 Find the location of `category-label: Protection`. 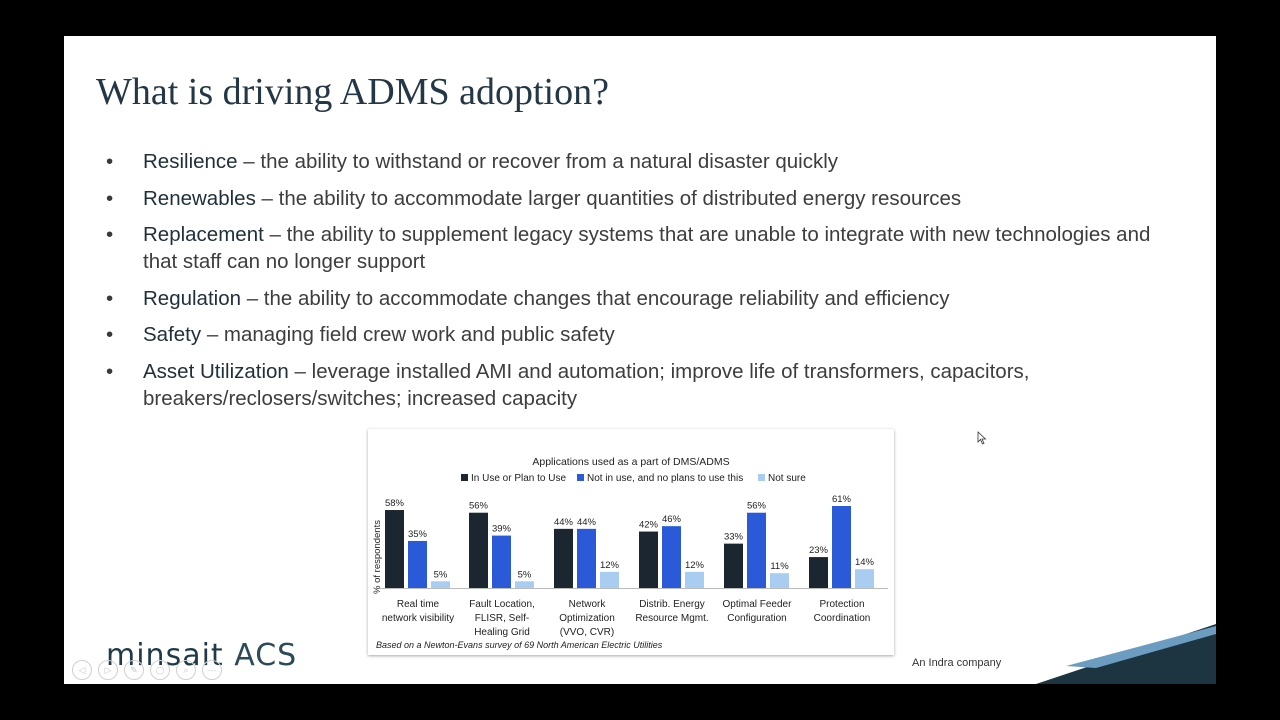

category-label: Protection is located at coordinates (841, 604).